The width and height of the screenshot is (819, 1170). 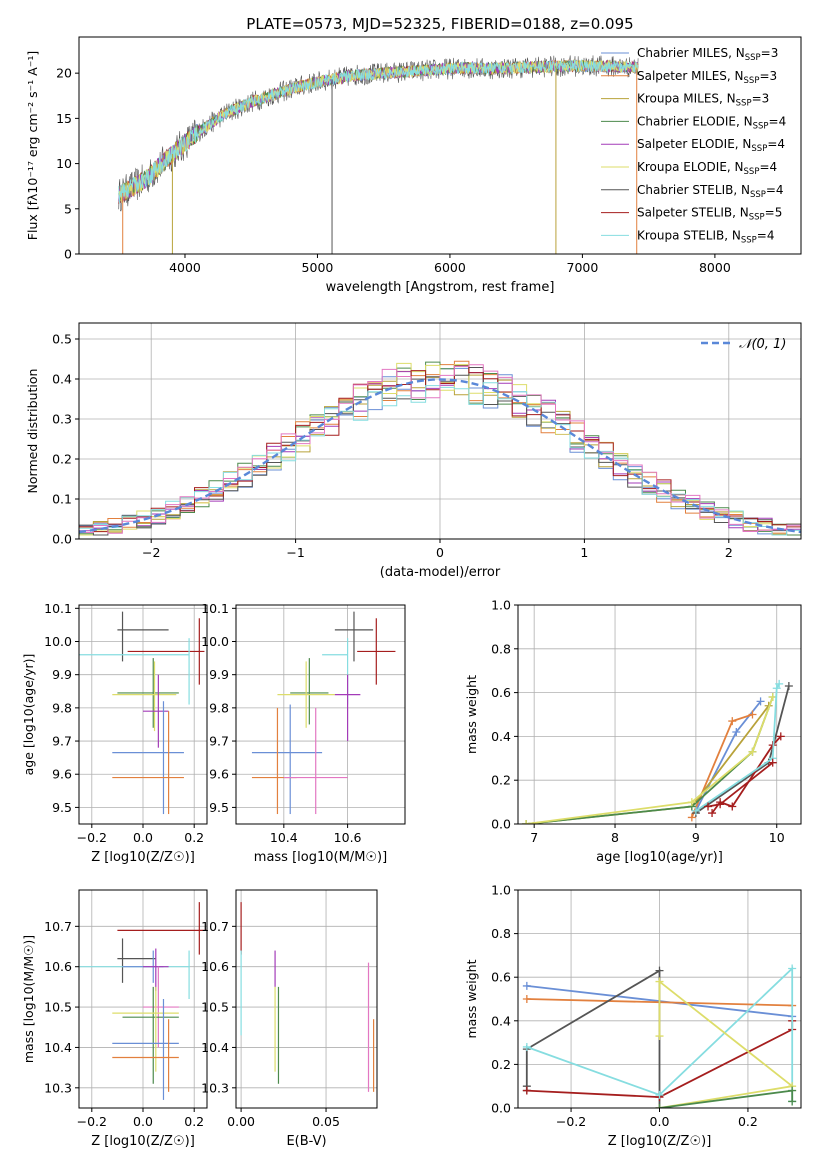 What do you see at coordinates (92, 1121) in the screenshot?
I see `x-tick-label: −0.2` at bounding box center [92, 1121].